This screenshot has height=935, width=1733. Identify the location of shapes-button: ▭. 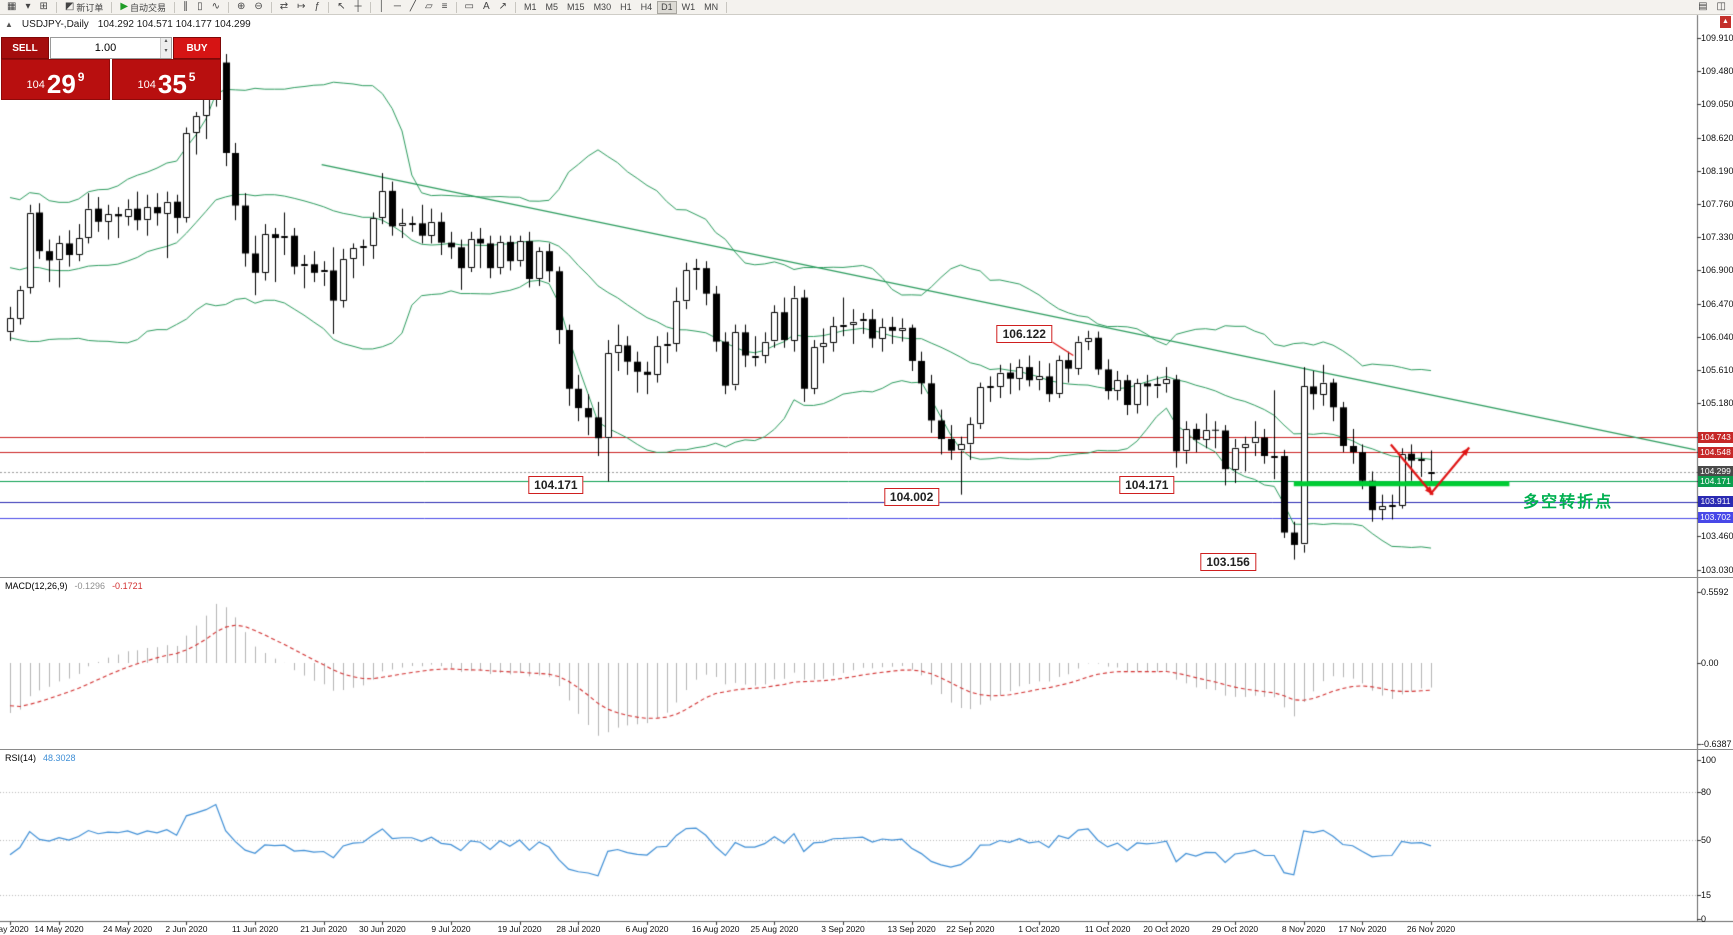
(469, 7).